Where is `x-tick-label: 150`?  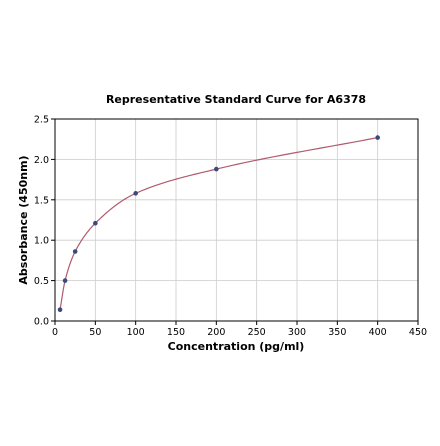
x-tick-label: 150 is located at coordinates (176, 332).